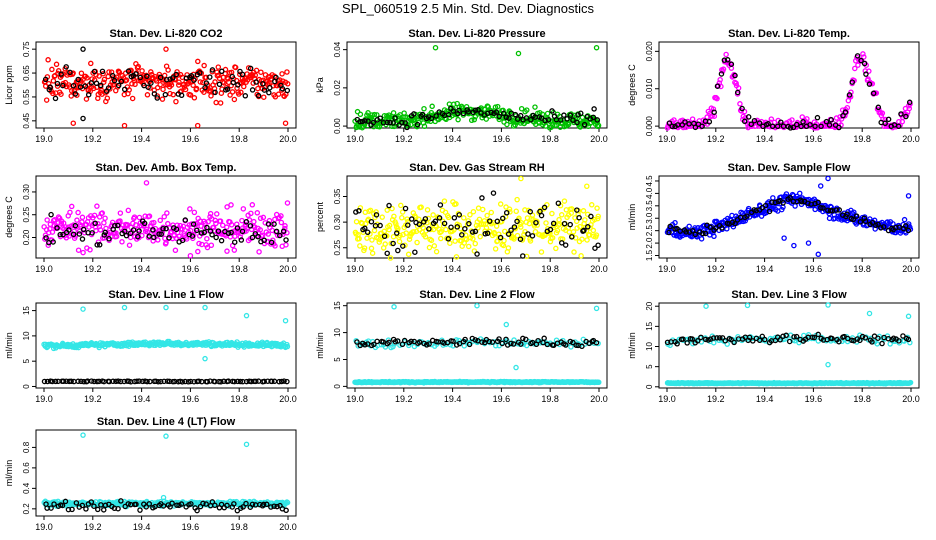 The image size is (936, 540). Describe the element at coordinates (26, 360) in the screenshot. I see `y-tick-label: 5` at that location.